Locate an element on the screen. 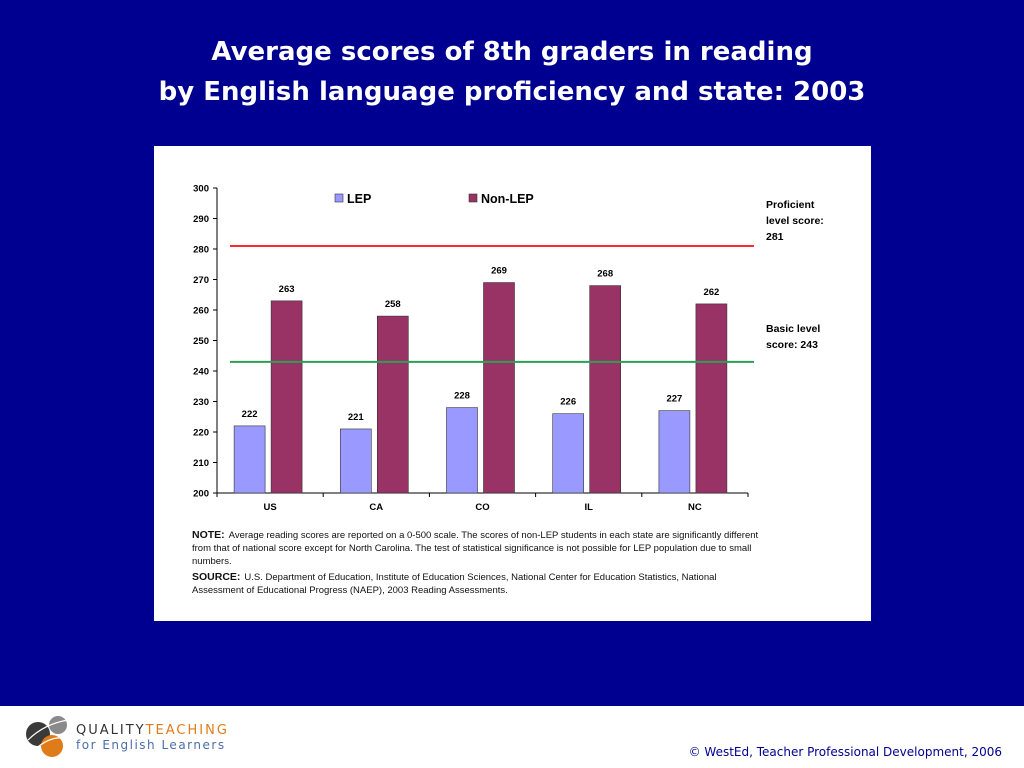 This screenshot has height=768, width=1024. legend-label: Non-LEP is located at coordinates (507, 199).